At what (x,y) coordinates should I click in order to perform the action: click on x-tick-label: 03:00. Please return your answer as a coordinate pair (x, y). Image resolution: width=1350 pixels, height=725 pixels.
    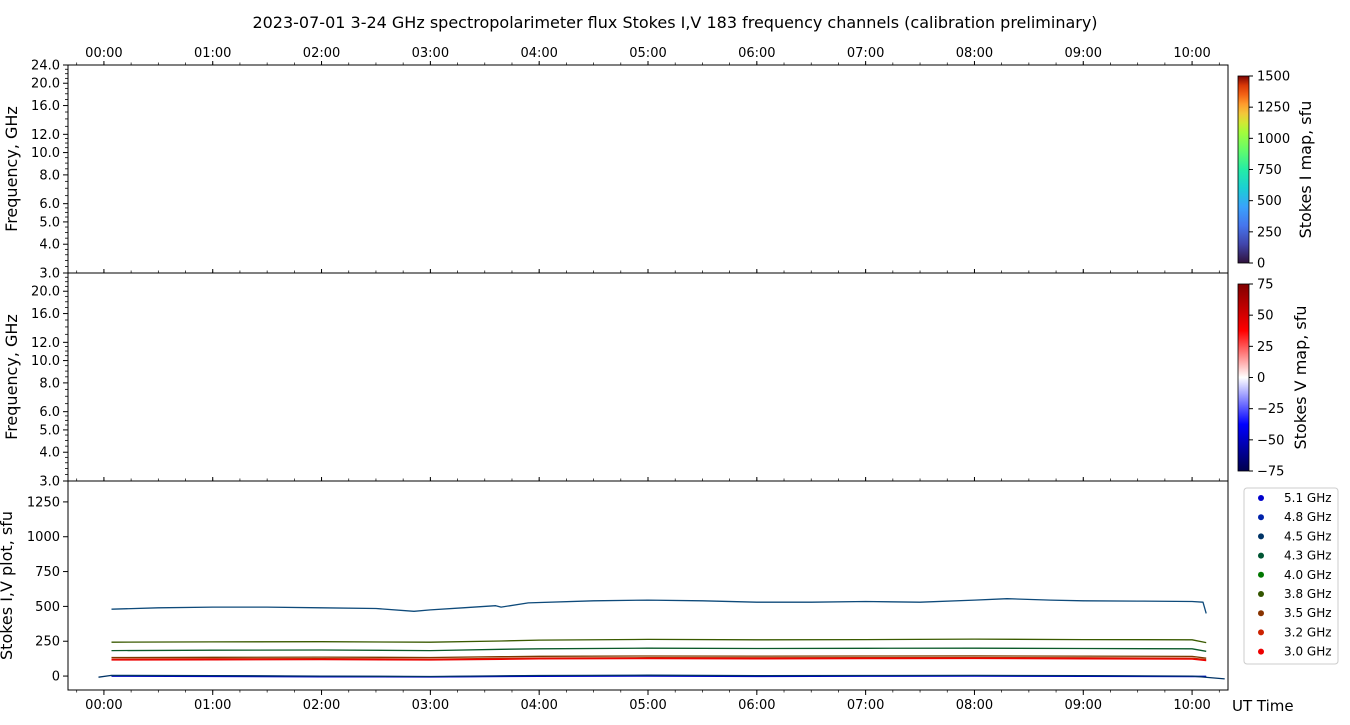
    Looking at the image, I should click on (430, 705).